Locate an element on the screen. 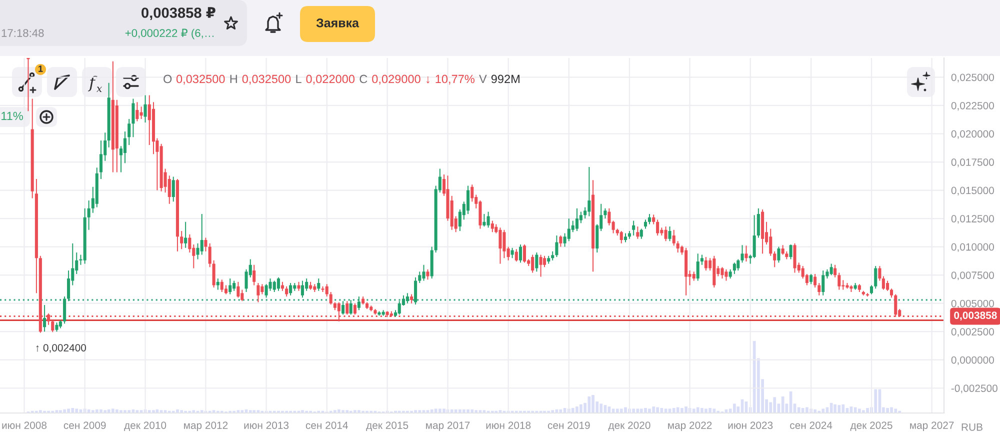 The height and width of the screenshot is (441, 1000). text: Заявка is located at coordinates (338, 23).